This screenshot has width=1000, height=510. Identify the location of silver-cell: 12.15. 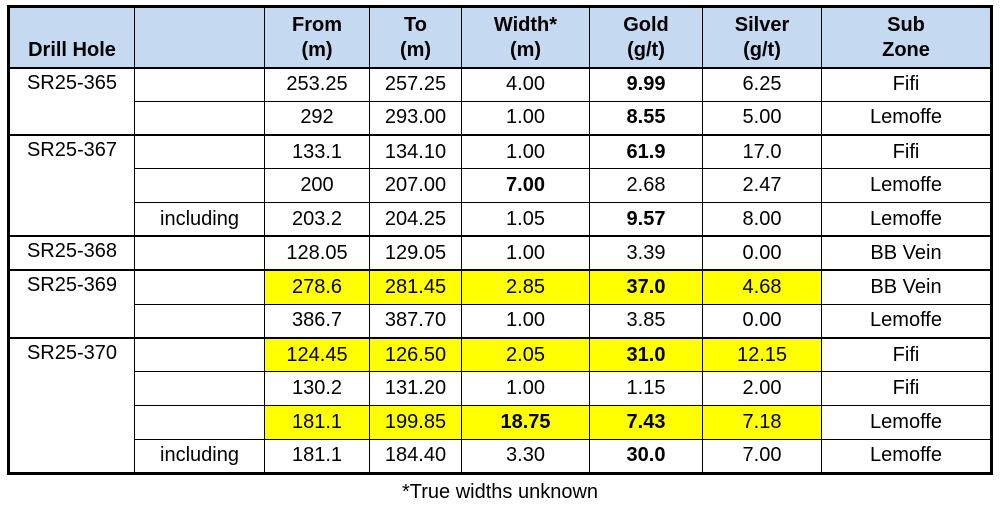
(762, 354).